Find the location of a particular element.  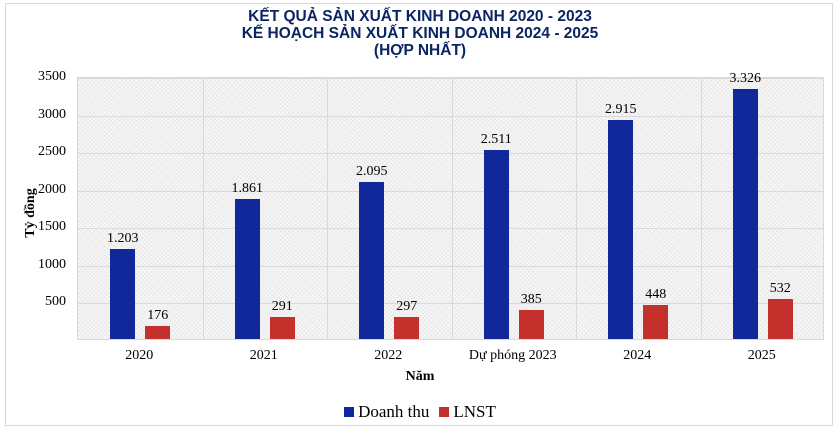

bar-value-label: 2.095 is located at coordinates (372, 171).